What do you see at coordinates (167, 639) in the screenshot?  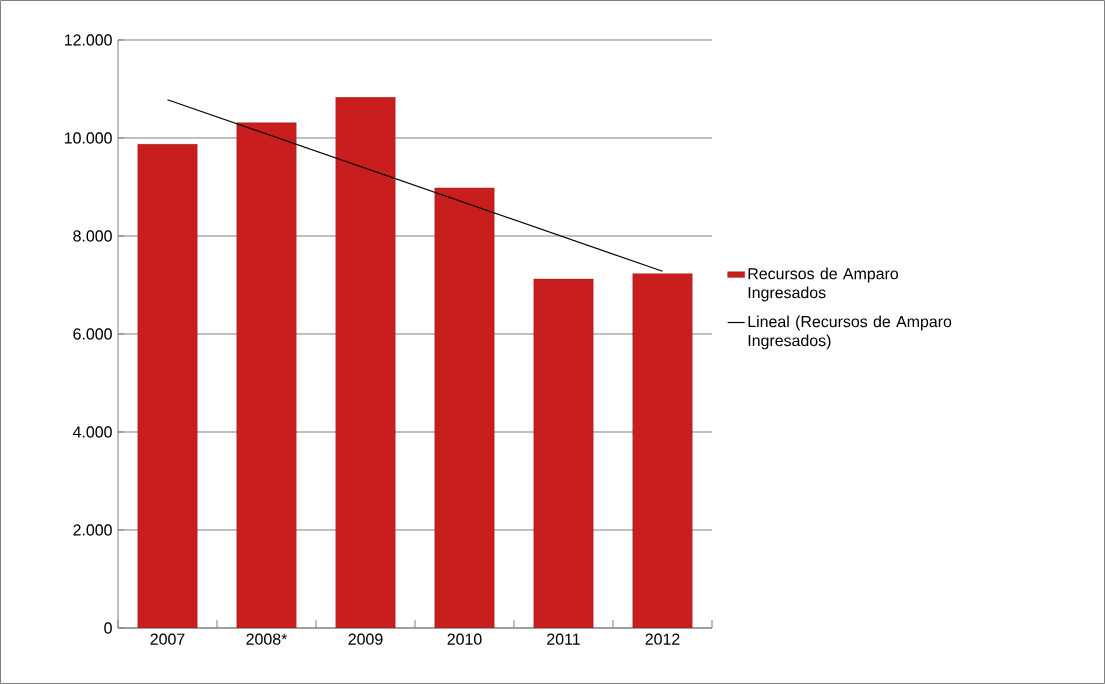 I see `x-tick-label: 2007` at bounding box center [167, 639].